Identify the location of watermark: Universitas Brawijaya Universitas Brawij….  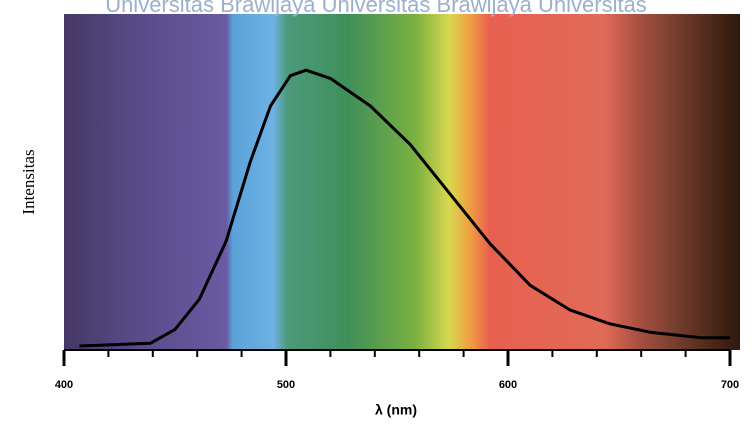
(376, 8).